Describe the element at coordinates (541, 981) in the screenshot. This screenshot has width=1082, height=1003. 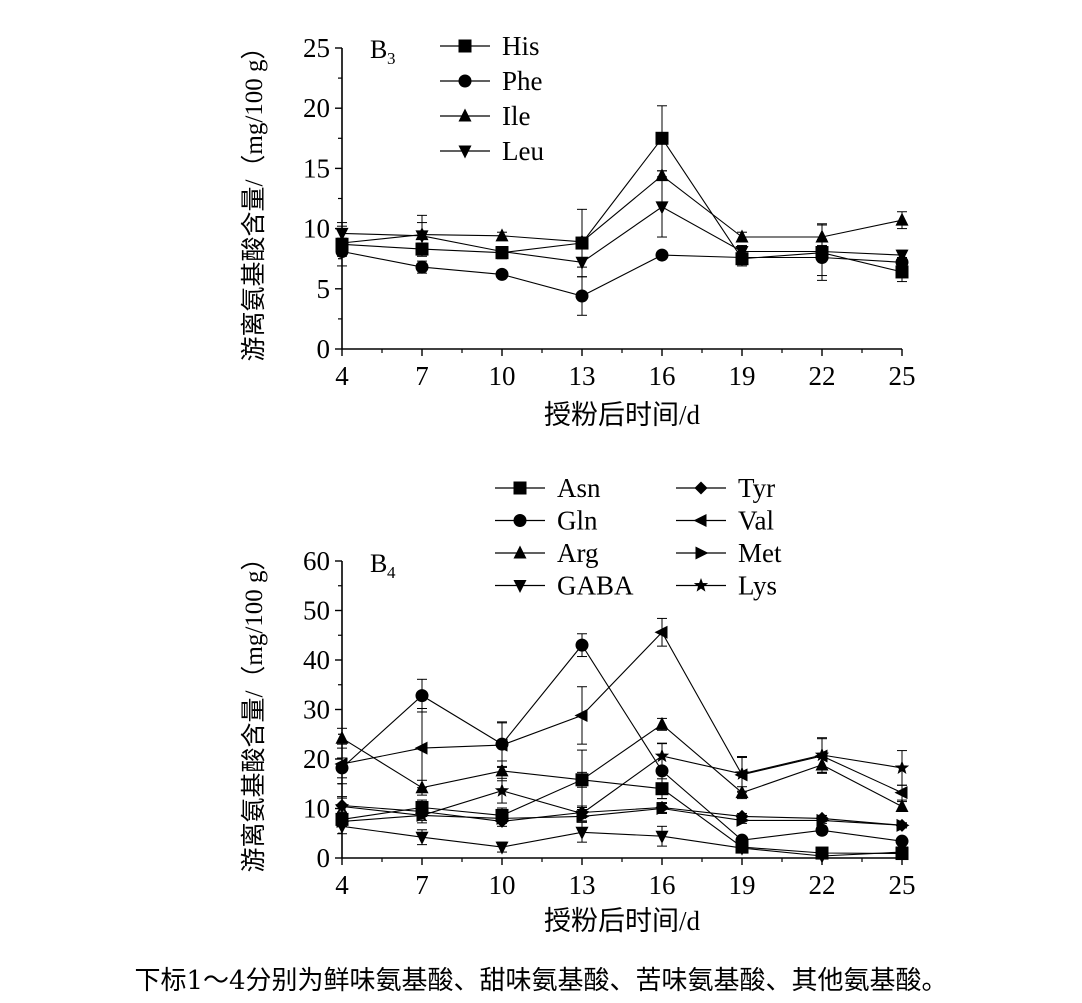
I see `figure-caption: 下标1～4分别为鲜味氨基酸、甜味氨基酸、苦味氨基酸、其他氨基酸。` at that location.